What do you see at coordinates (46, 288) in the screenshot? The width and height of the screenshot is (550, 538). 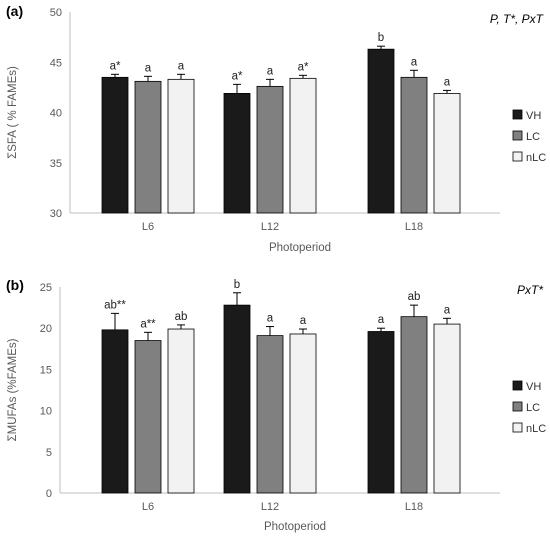 I see `y-tick-label: 25` at bounding box center [46, 288].